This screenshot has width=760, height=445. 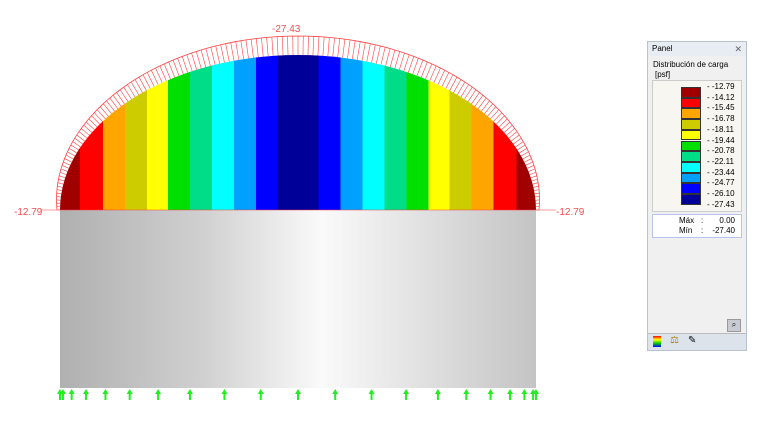 I want to click on legend-value: - -19.44, so click(x=721, y=140).